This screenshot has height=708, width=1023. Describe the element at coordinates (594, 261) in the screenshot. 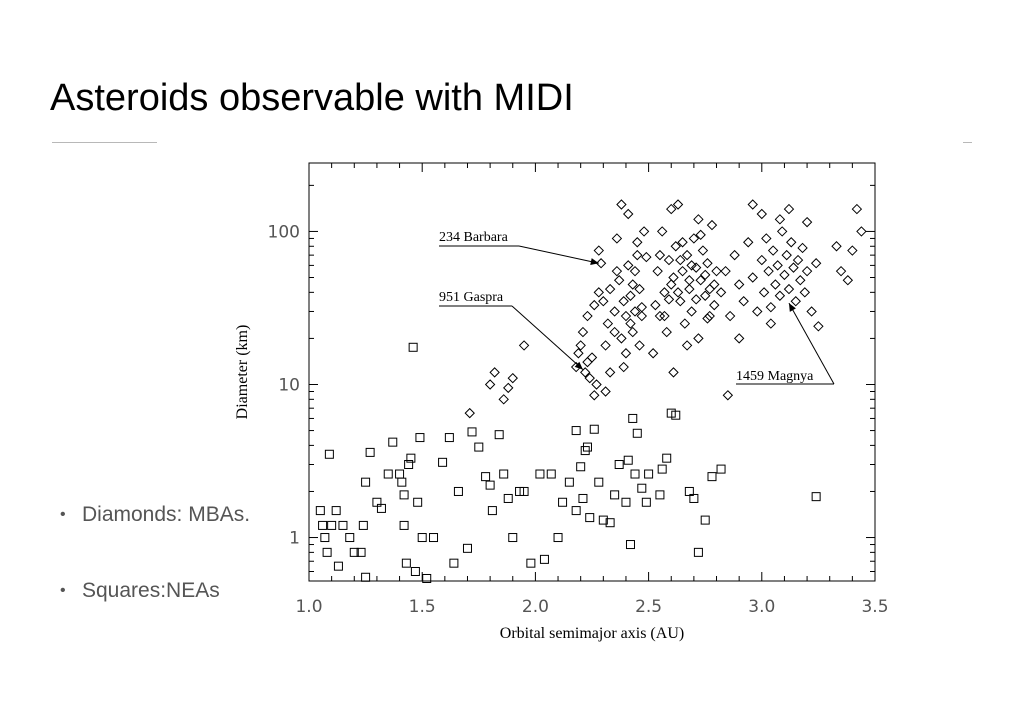

I see `arrowhead-icon` at that location.